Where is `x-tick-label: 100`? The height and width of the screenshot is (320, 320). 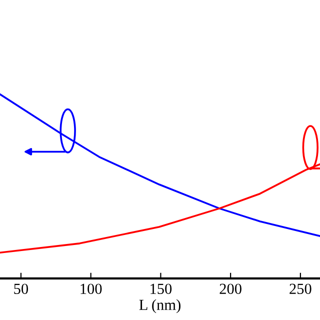 x-tick-label: 100 is located at coordinates (91, 289).